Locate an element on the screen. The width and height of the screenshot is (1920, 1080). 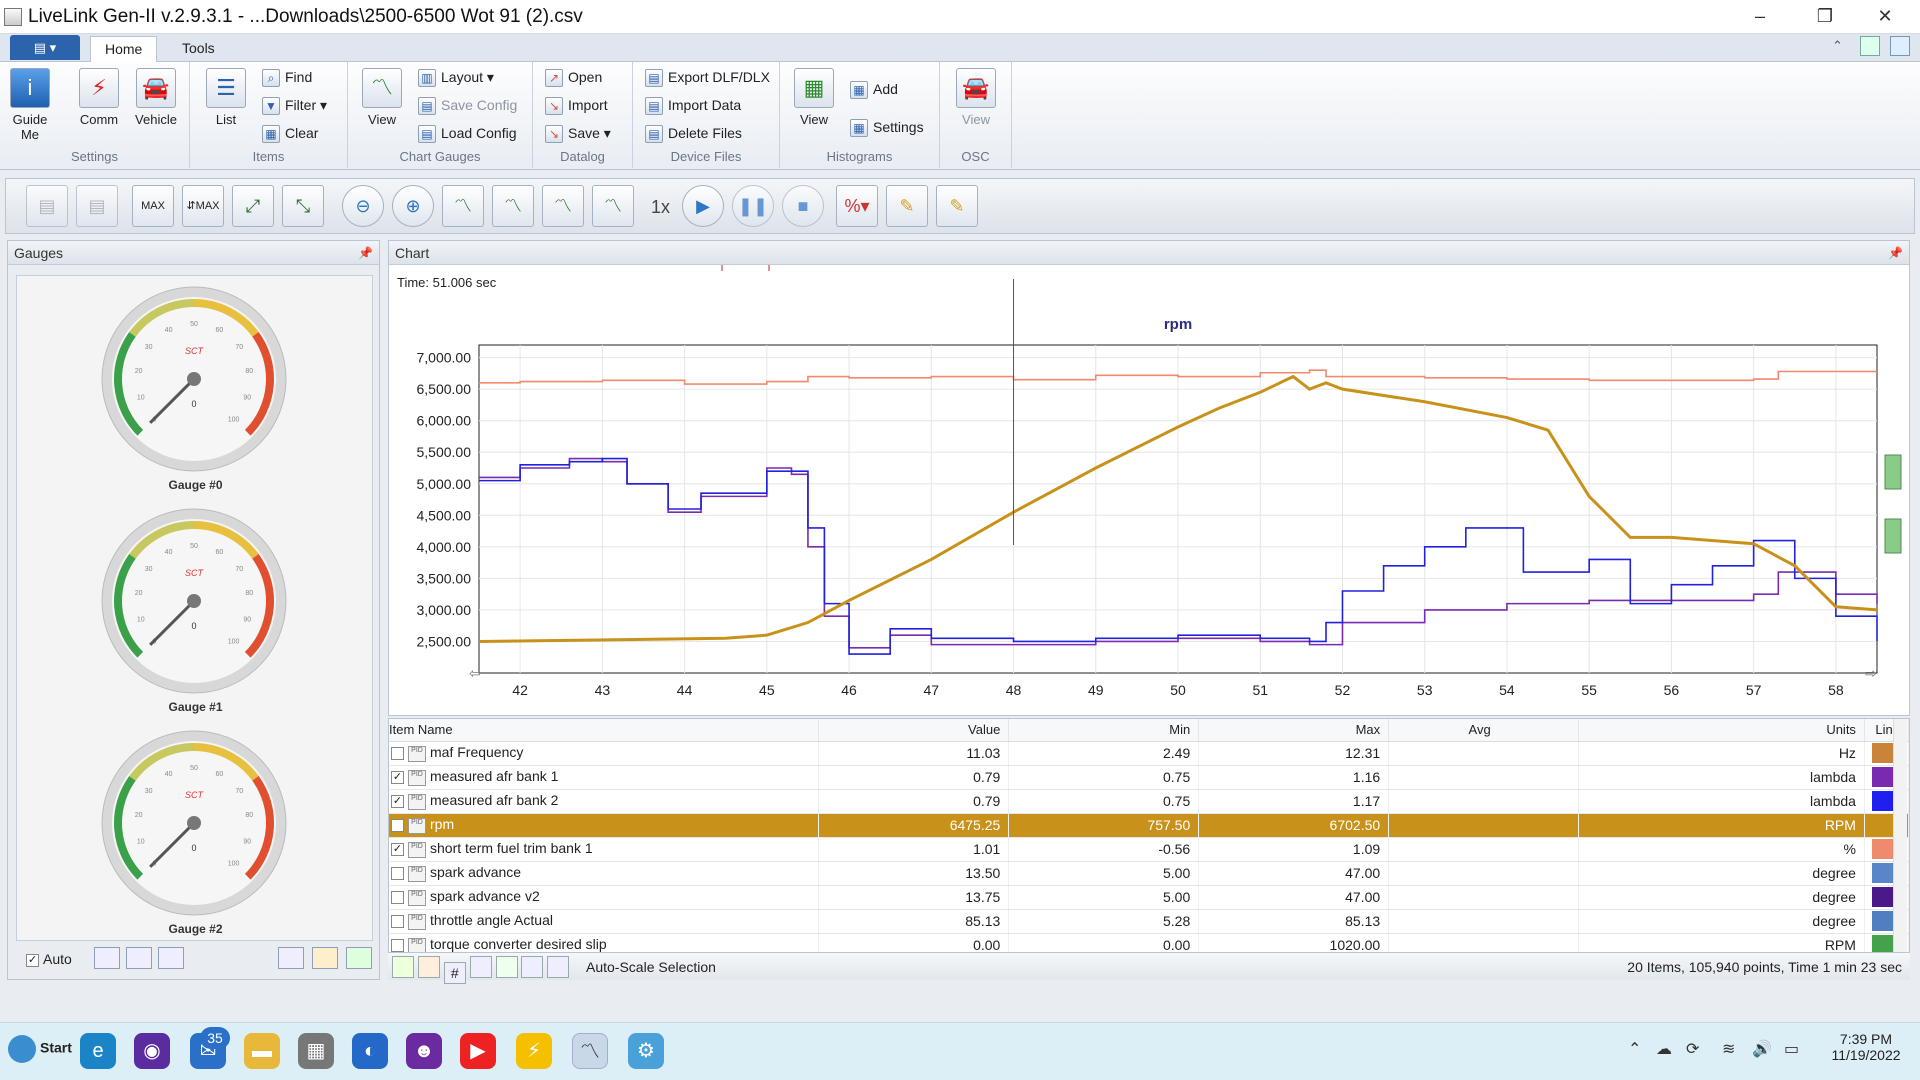
column-header: Min is located at coordinates (1104, 730).